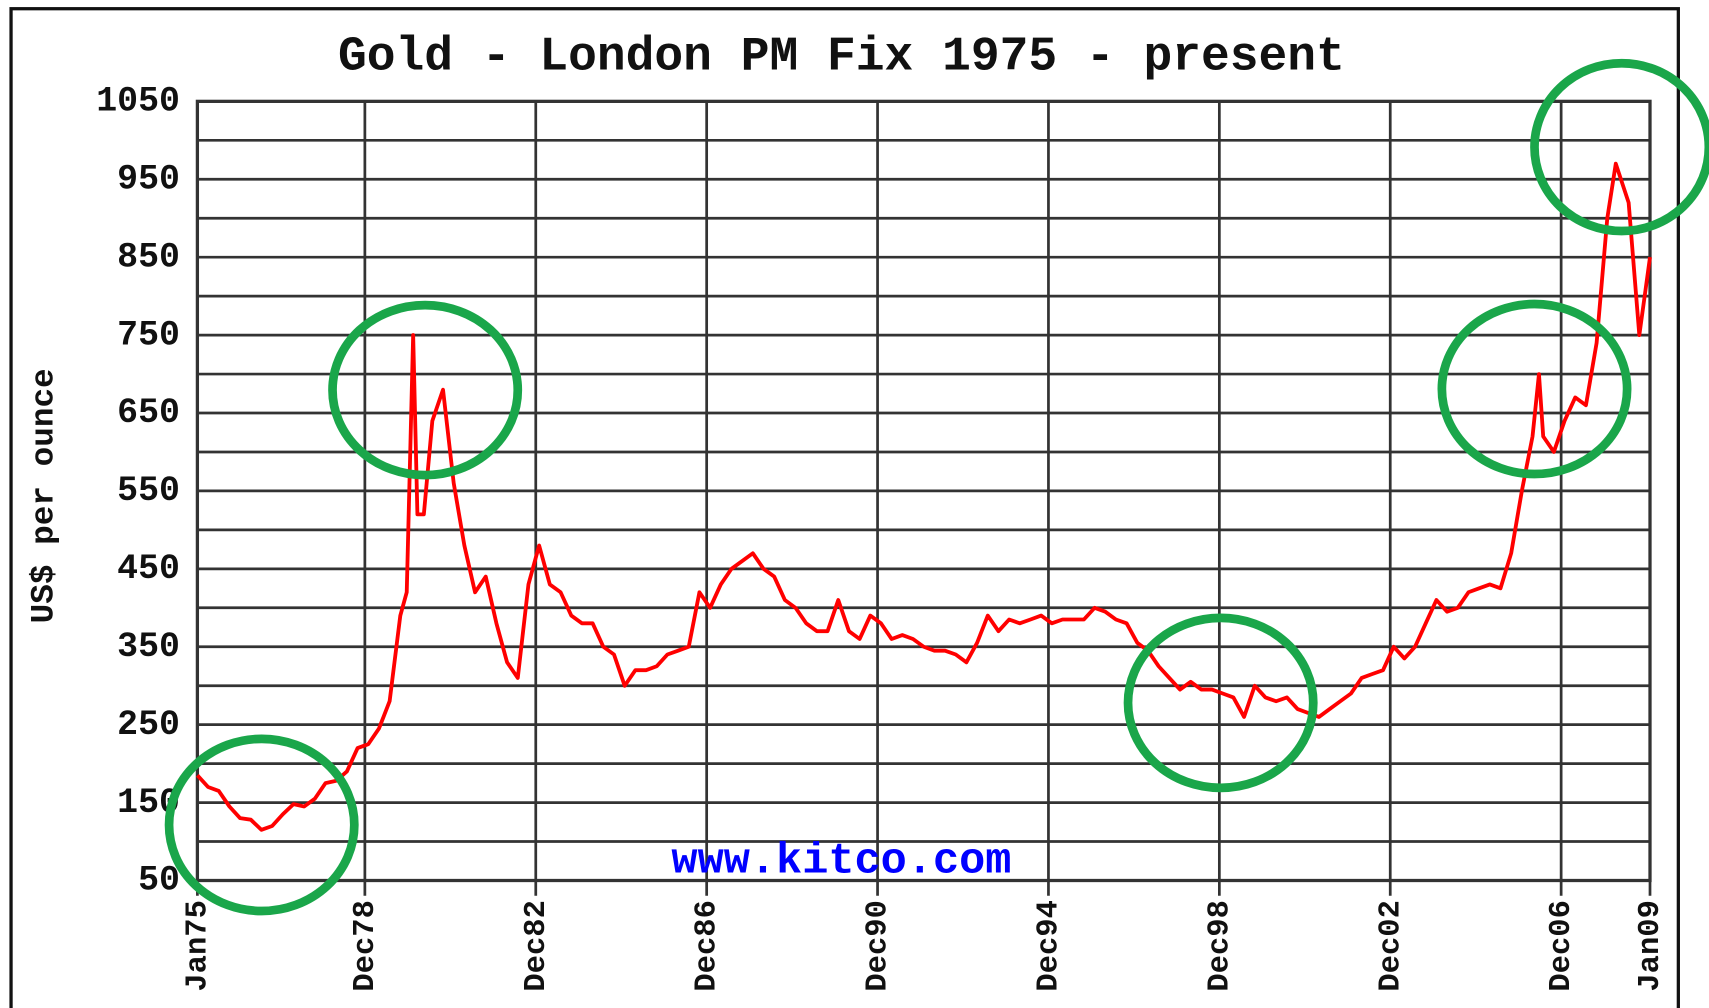  I want to click on y-tick-label: 950, so click(148, 179).